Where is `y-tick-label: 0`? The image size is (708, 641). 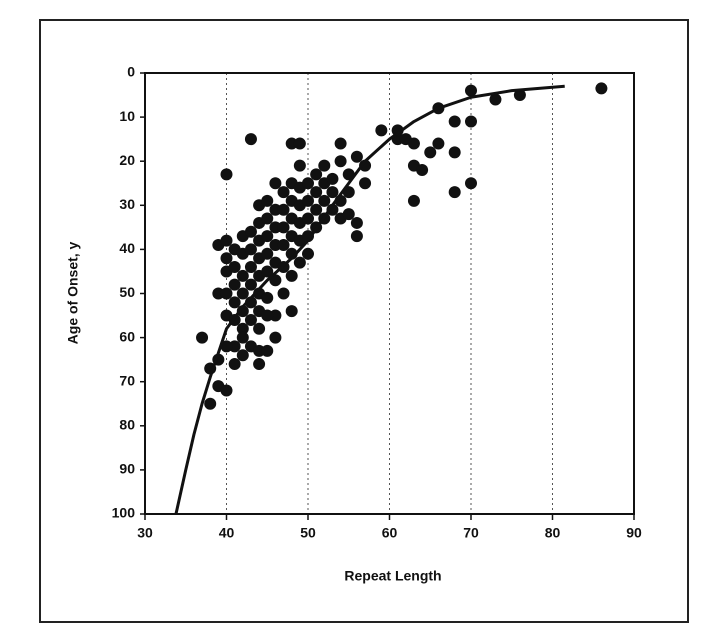
y-tick-label: 0 is located at coordinates (131, 72).